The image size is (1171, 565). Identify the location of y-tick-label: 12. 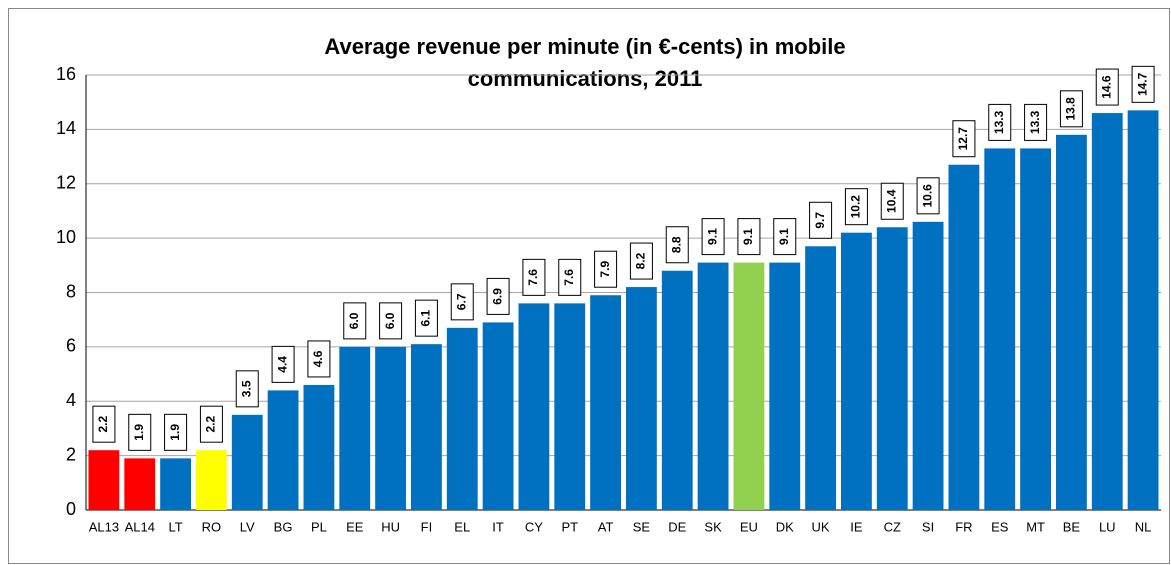
(66, 183).